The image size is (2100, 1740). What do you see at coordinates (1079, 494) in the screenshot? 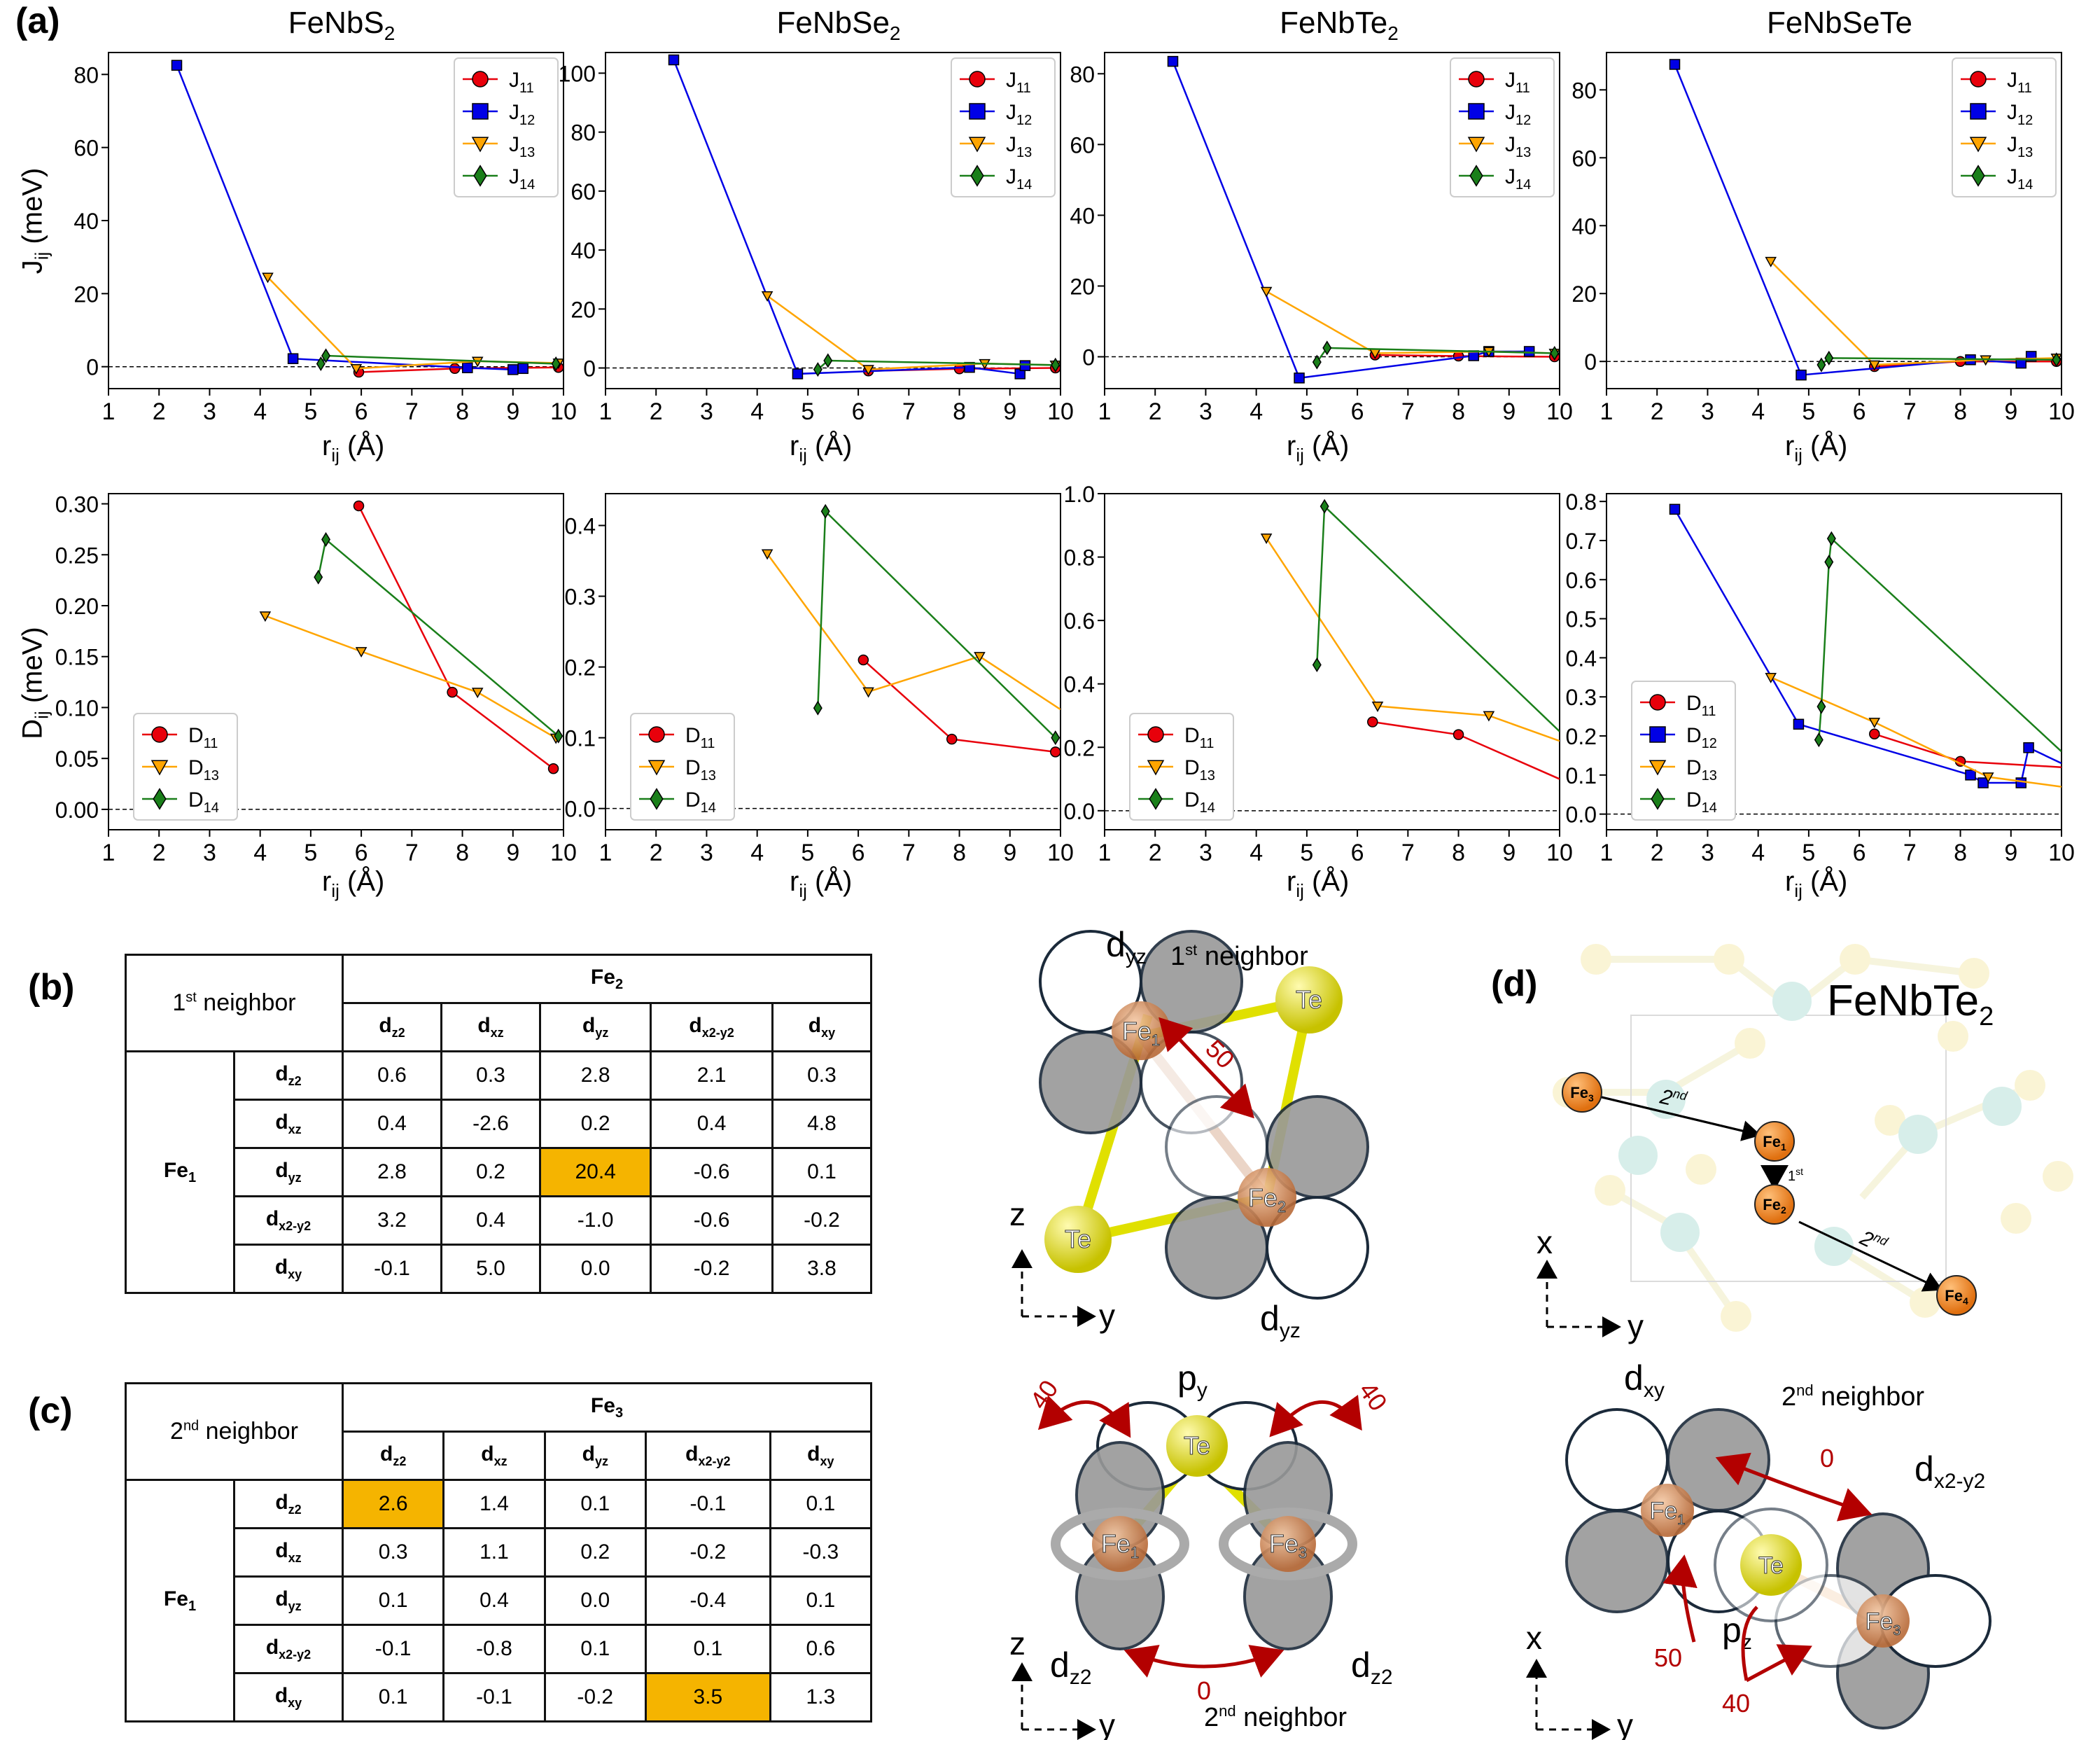
I see `y-tick-label: 1.0` at bounding box center [1079, 494].